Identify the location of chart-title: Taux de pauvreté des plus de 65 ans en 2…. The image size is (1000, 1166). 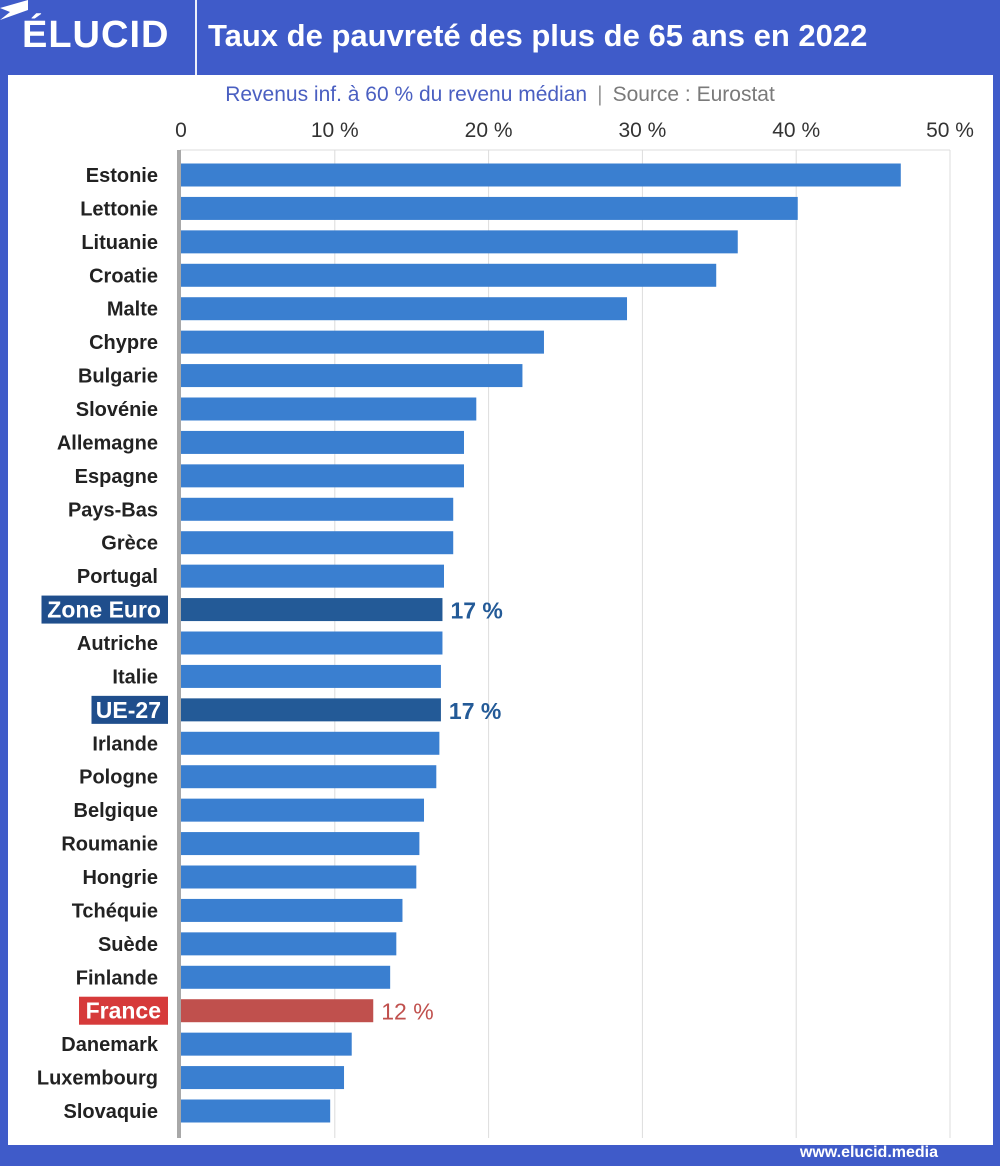
(538, 35).